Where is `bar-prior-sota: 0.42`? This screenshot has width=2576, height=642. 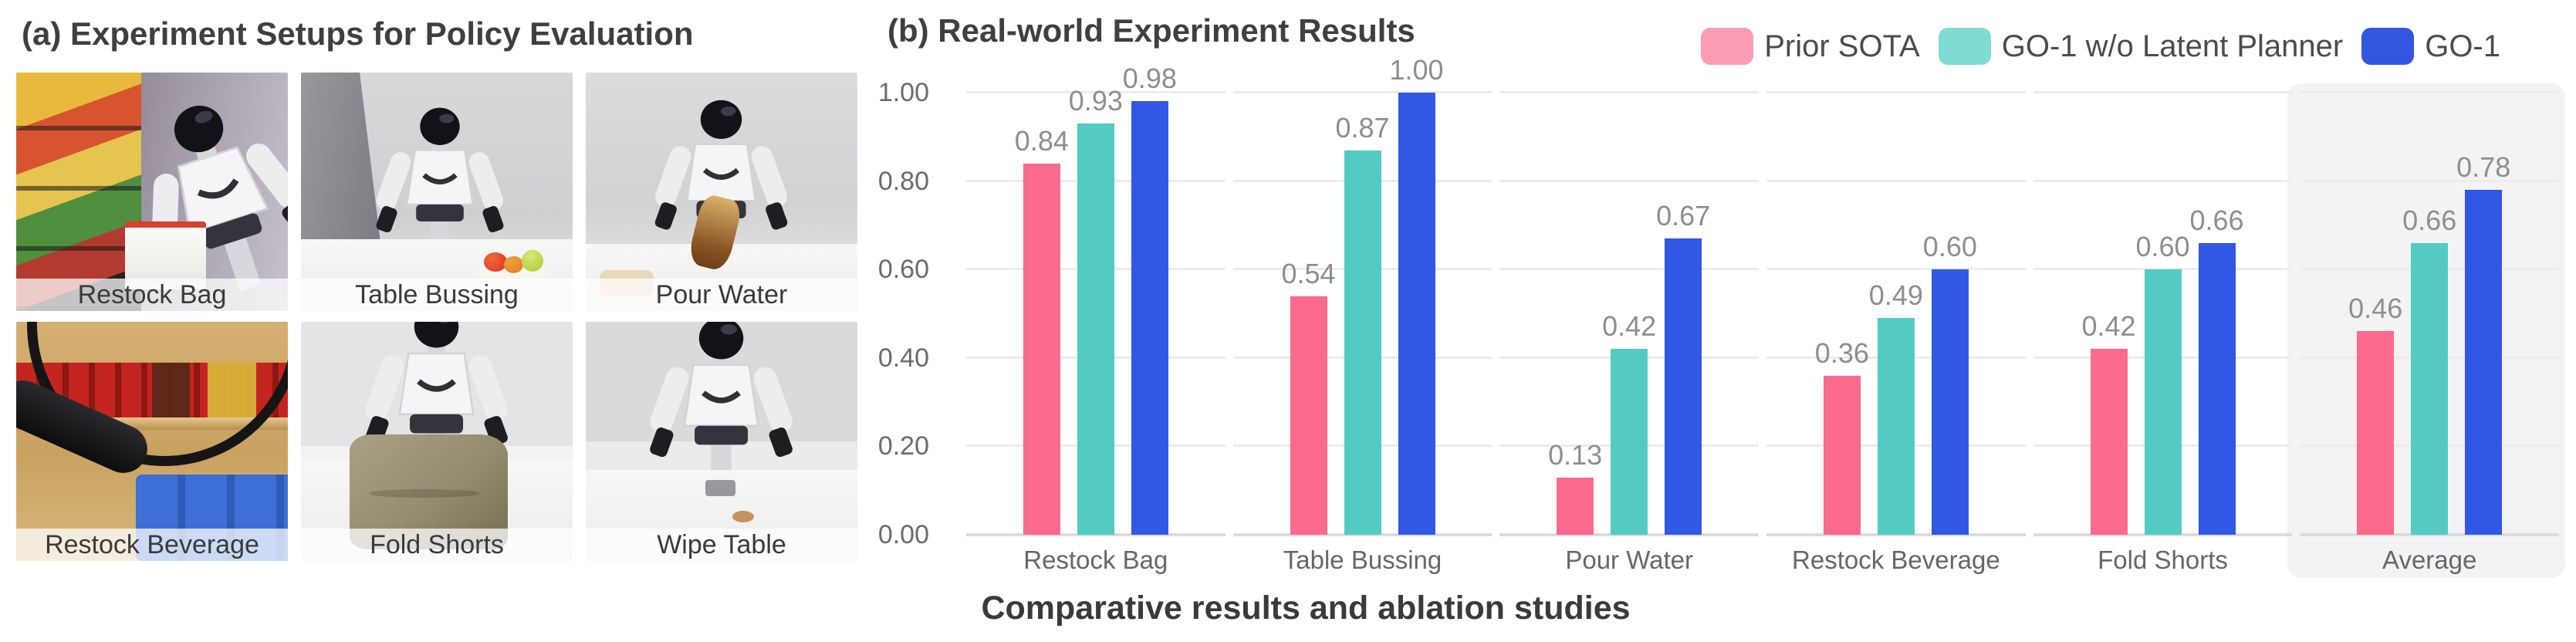
bar-prior-sota: 0.42 is located at coordinates (2108, 422).